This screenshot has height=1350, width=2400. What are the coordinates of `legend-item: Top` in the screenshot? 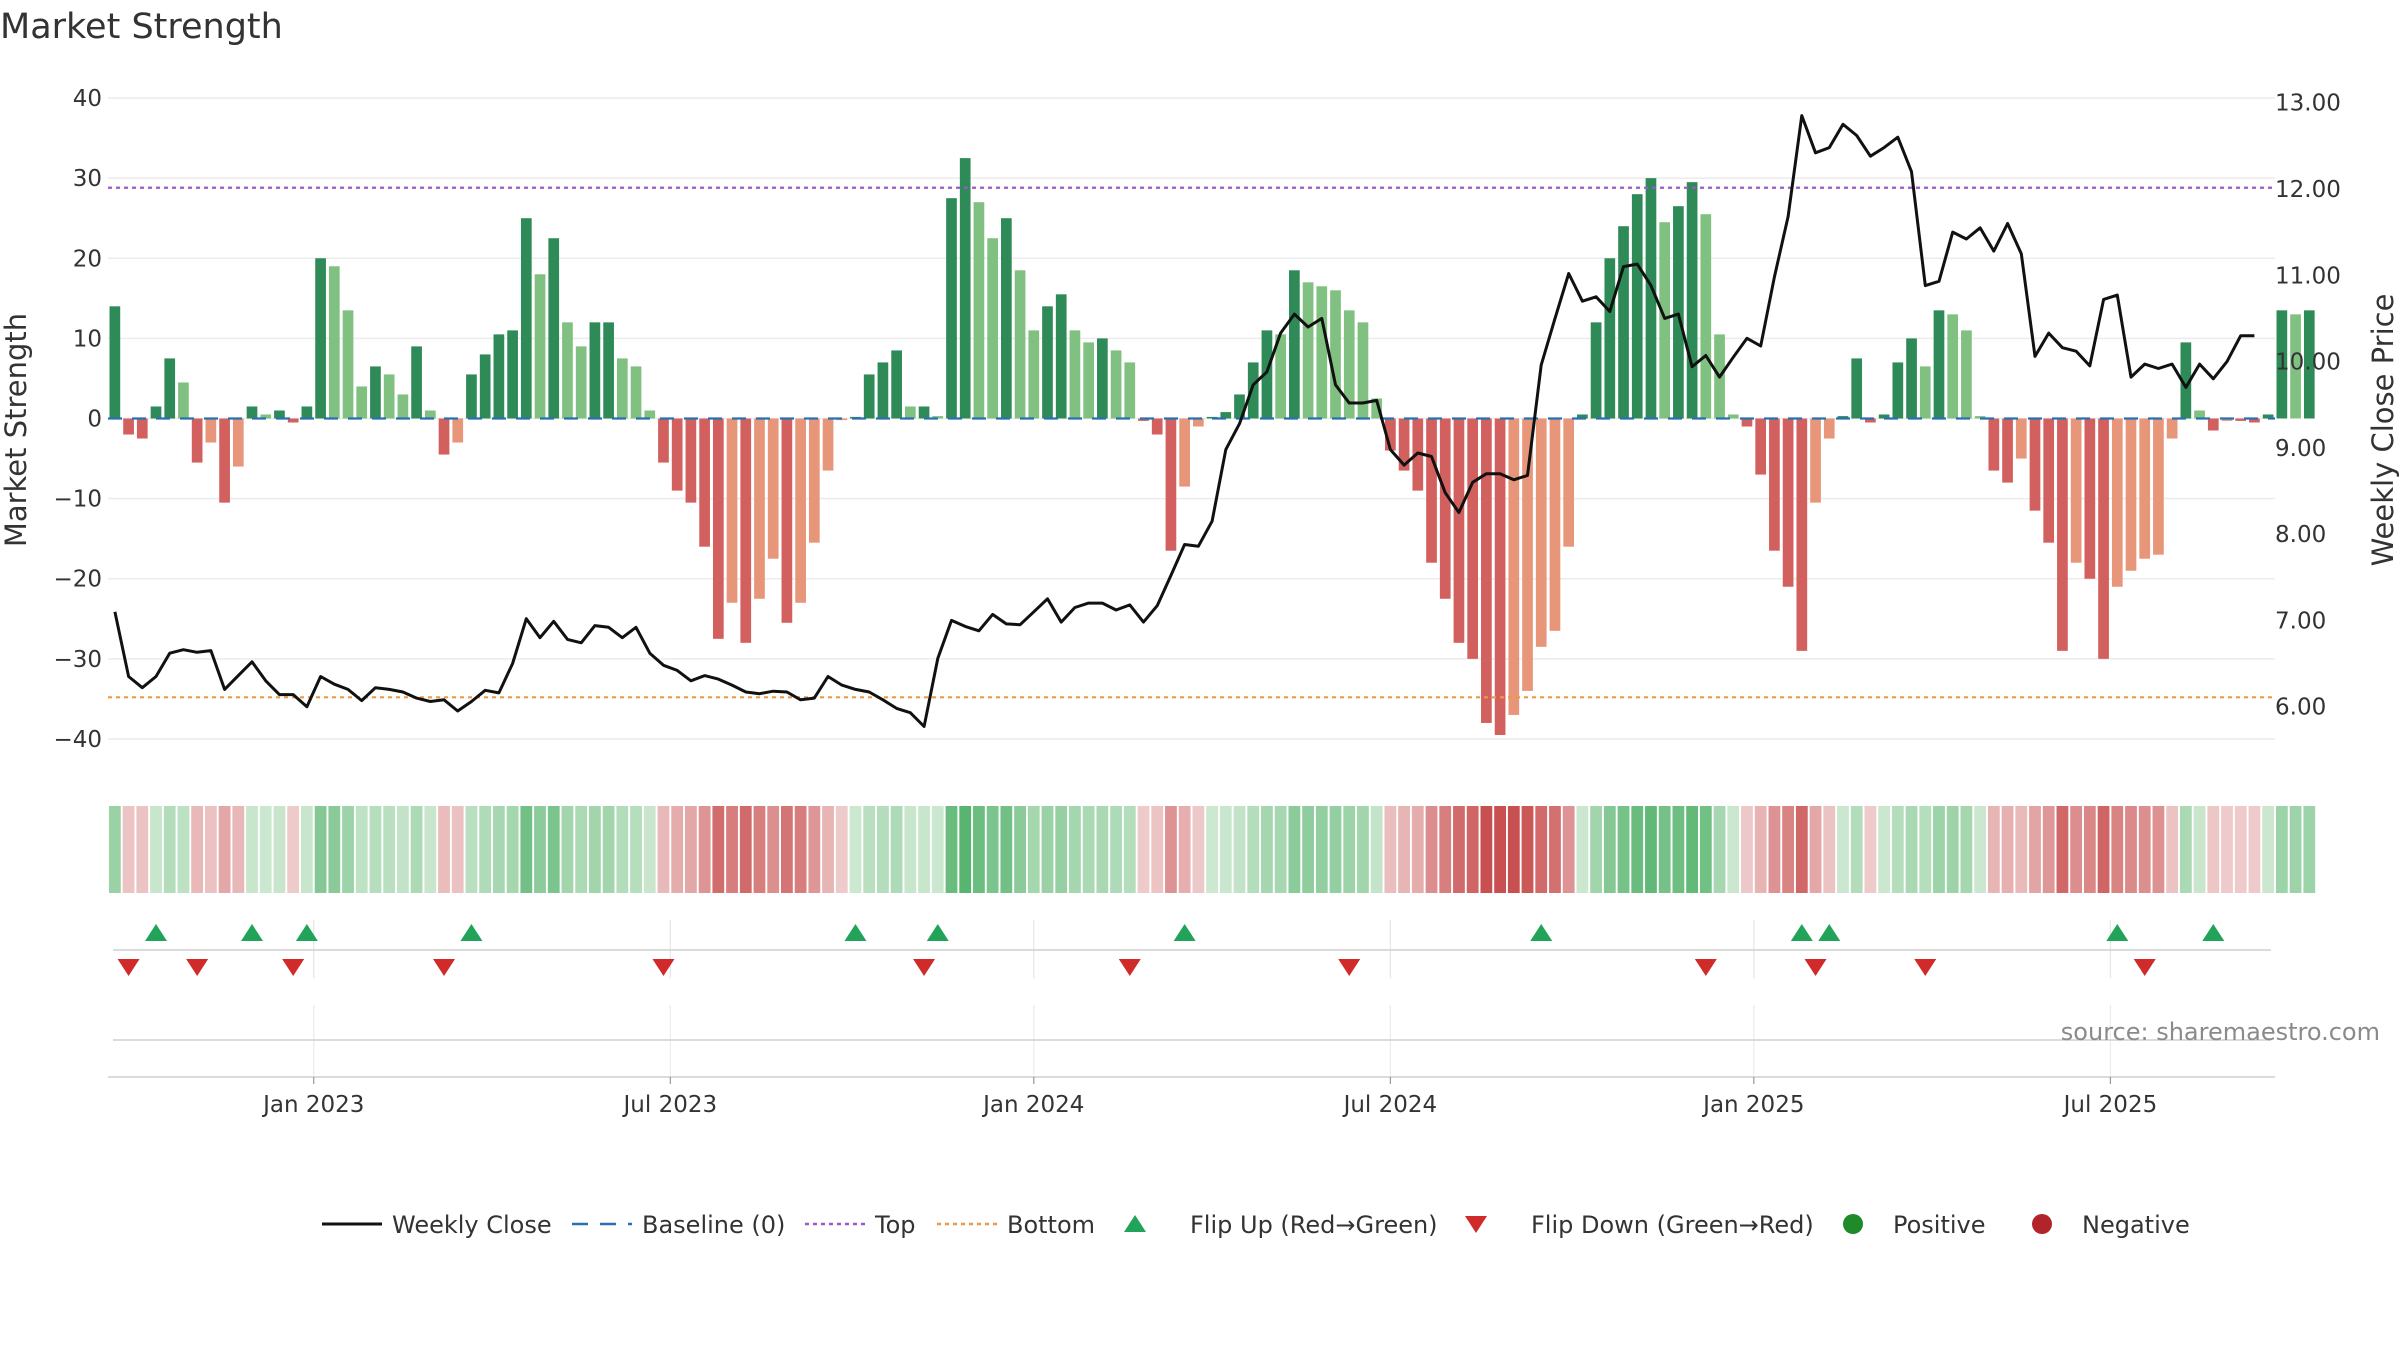 It's located at (860, 1225).